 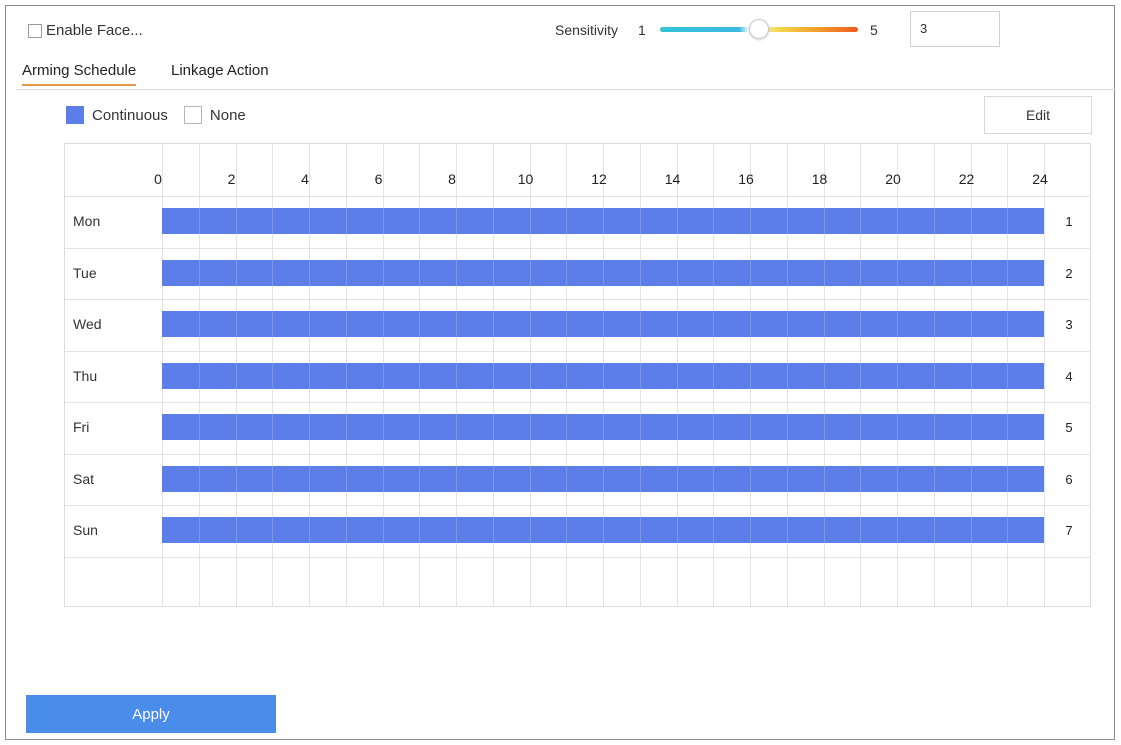 I want to click on schedule-legend: Continuous None, so click(x=156, y=115).